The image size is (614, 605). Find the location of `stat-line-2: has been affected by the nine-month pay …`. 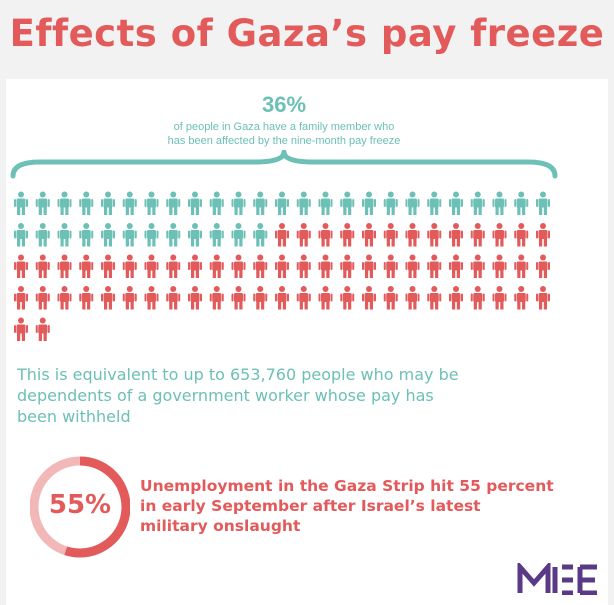

stat-line-2: has been affected by the nine-month pay … is located at coordinates (284, 141).